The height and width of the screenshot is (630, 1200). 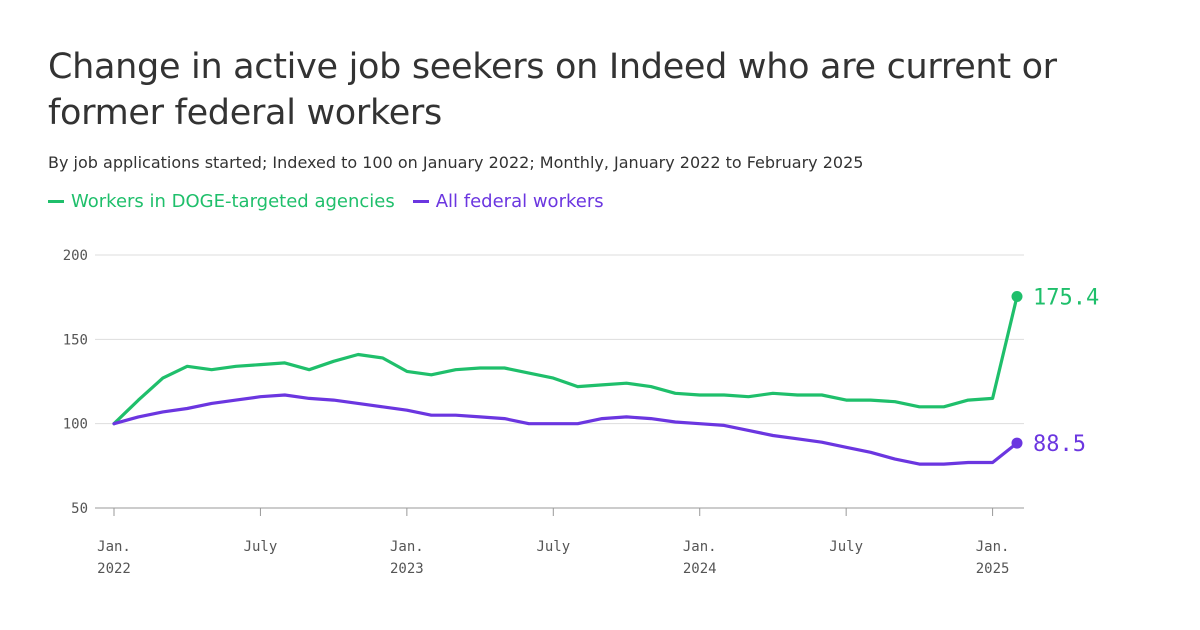 What do you see at coordinates (56, 201) in the screenshot?
I see `legend-swatch-doge` at bounding box center [56, 201].